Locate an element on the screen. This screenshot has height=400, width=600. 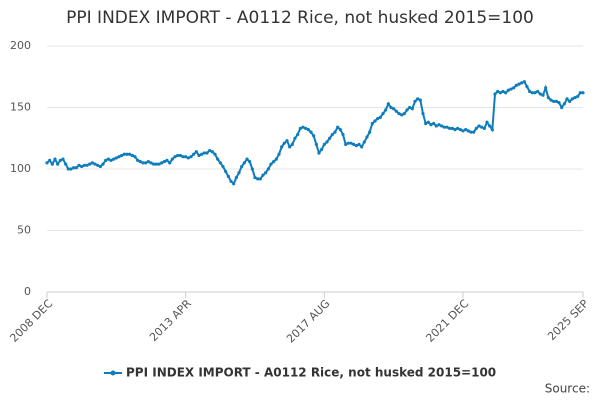
x-tick-label: 2017 AUG is located at coordinates (308, 321).